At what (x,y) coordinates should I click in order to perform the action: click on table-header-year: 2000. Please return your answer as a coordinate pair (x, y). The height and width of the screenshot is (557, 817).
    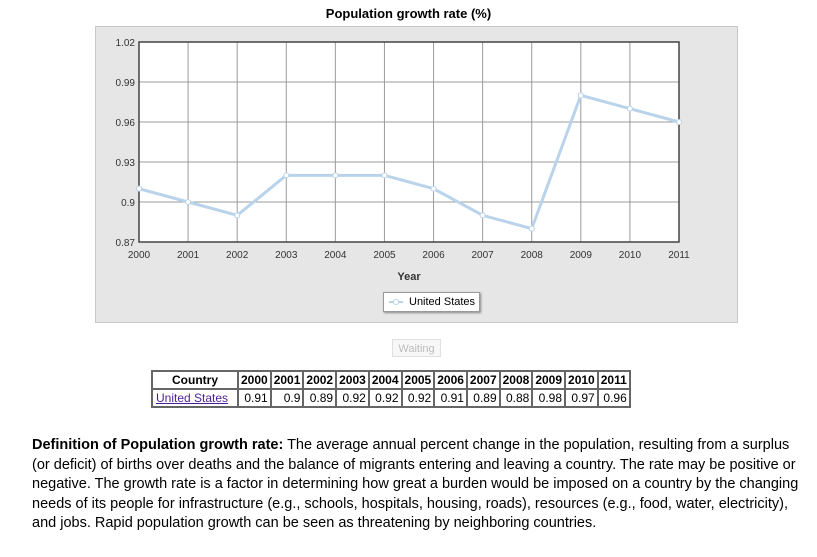
    Looking at the image, I should click on (254, 380).